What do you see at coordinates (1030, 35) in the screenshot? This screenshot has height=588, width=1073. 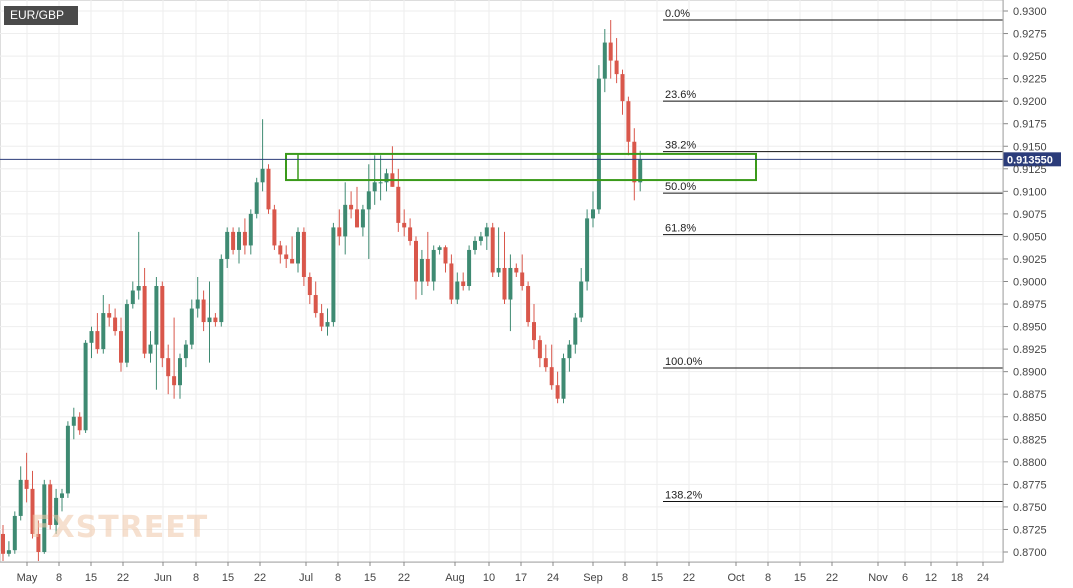 I see `y-tick-label: 0.9275` at bounding box center [1030, 35].